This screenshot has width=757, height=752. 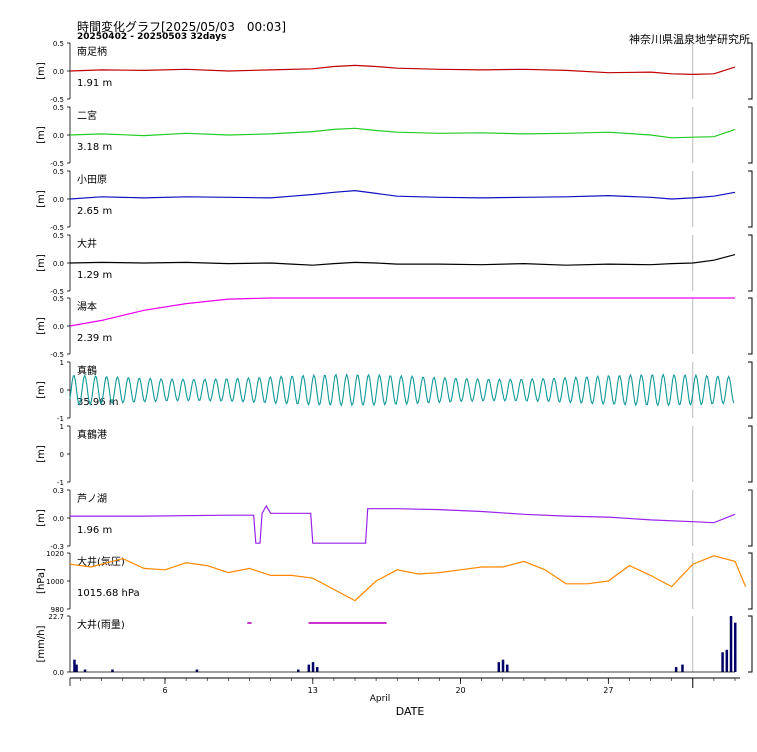 I want to click on y-tick-label: 1000, so click(x=55, y=582).